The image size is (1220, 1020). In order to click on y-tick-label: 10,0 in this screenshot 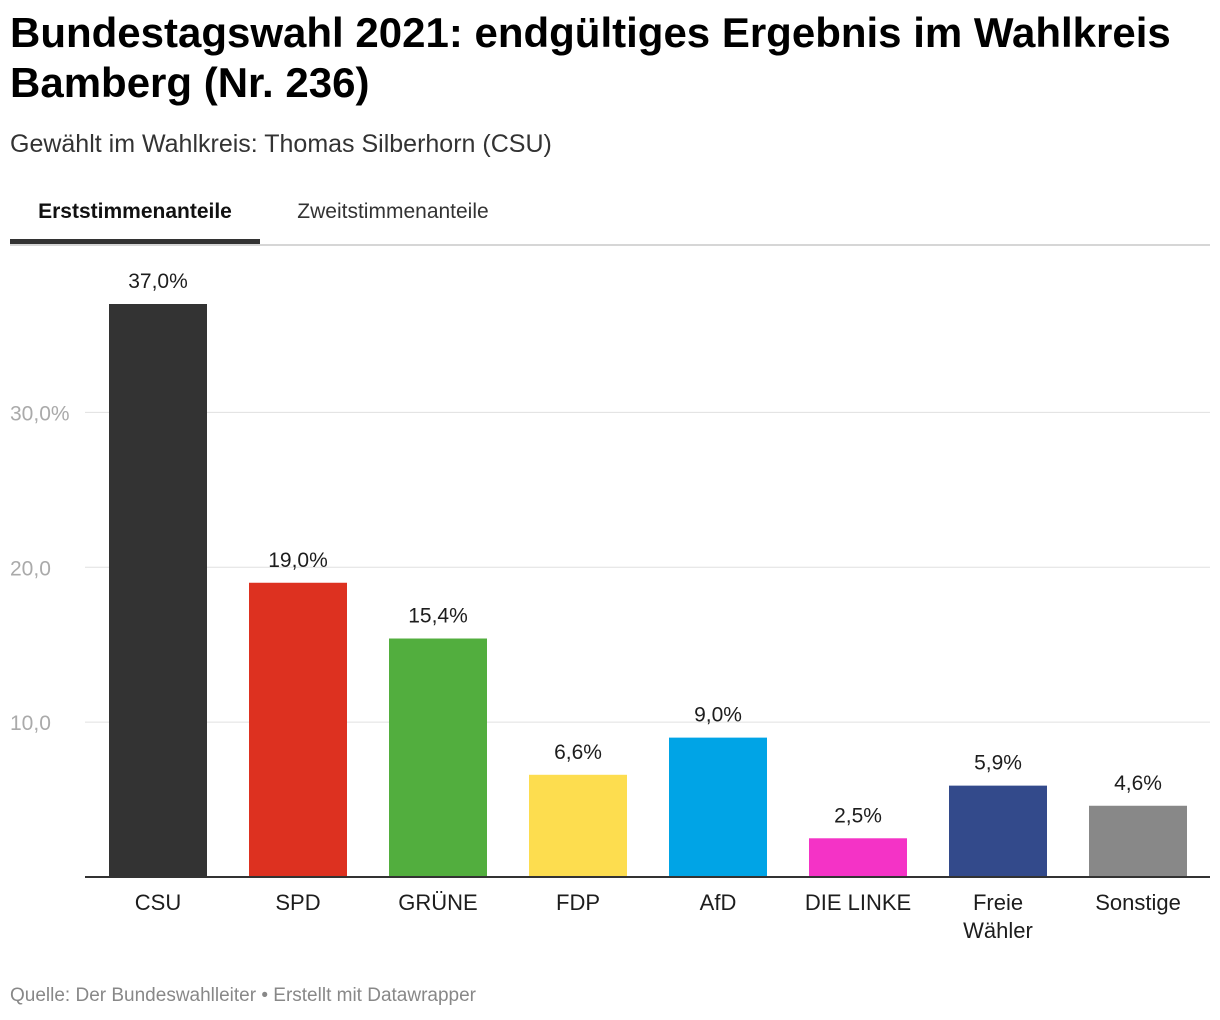, I will do `click(30, 723)`.